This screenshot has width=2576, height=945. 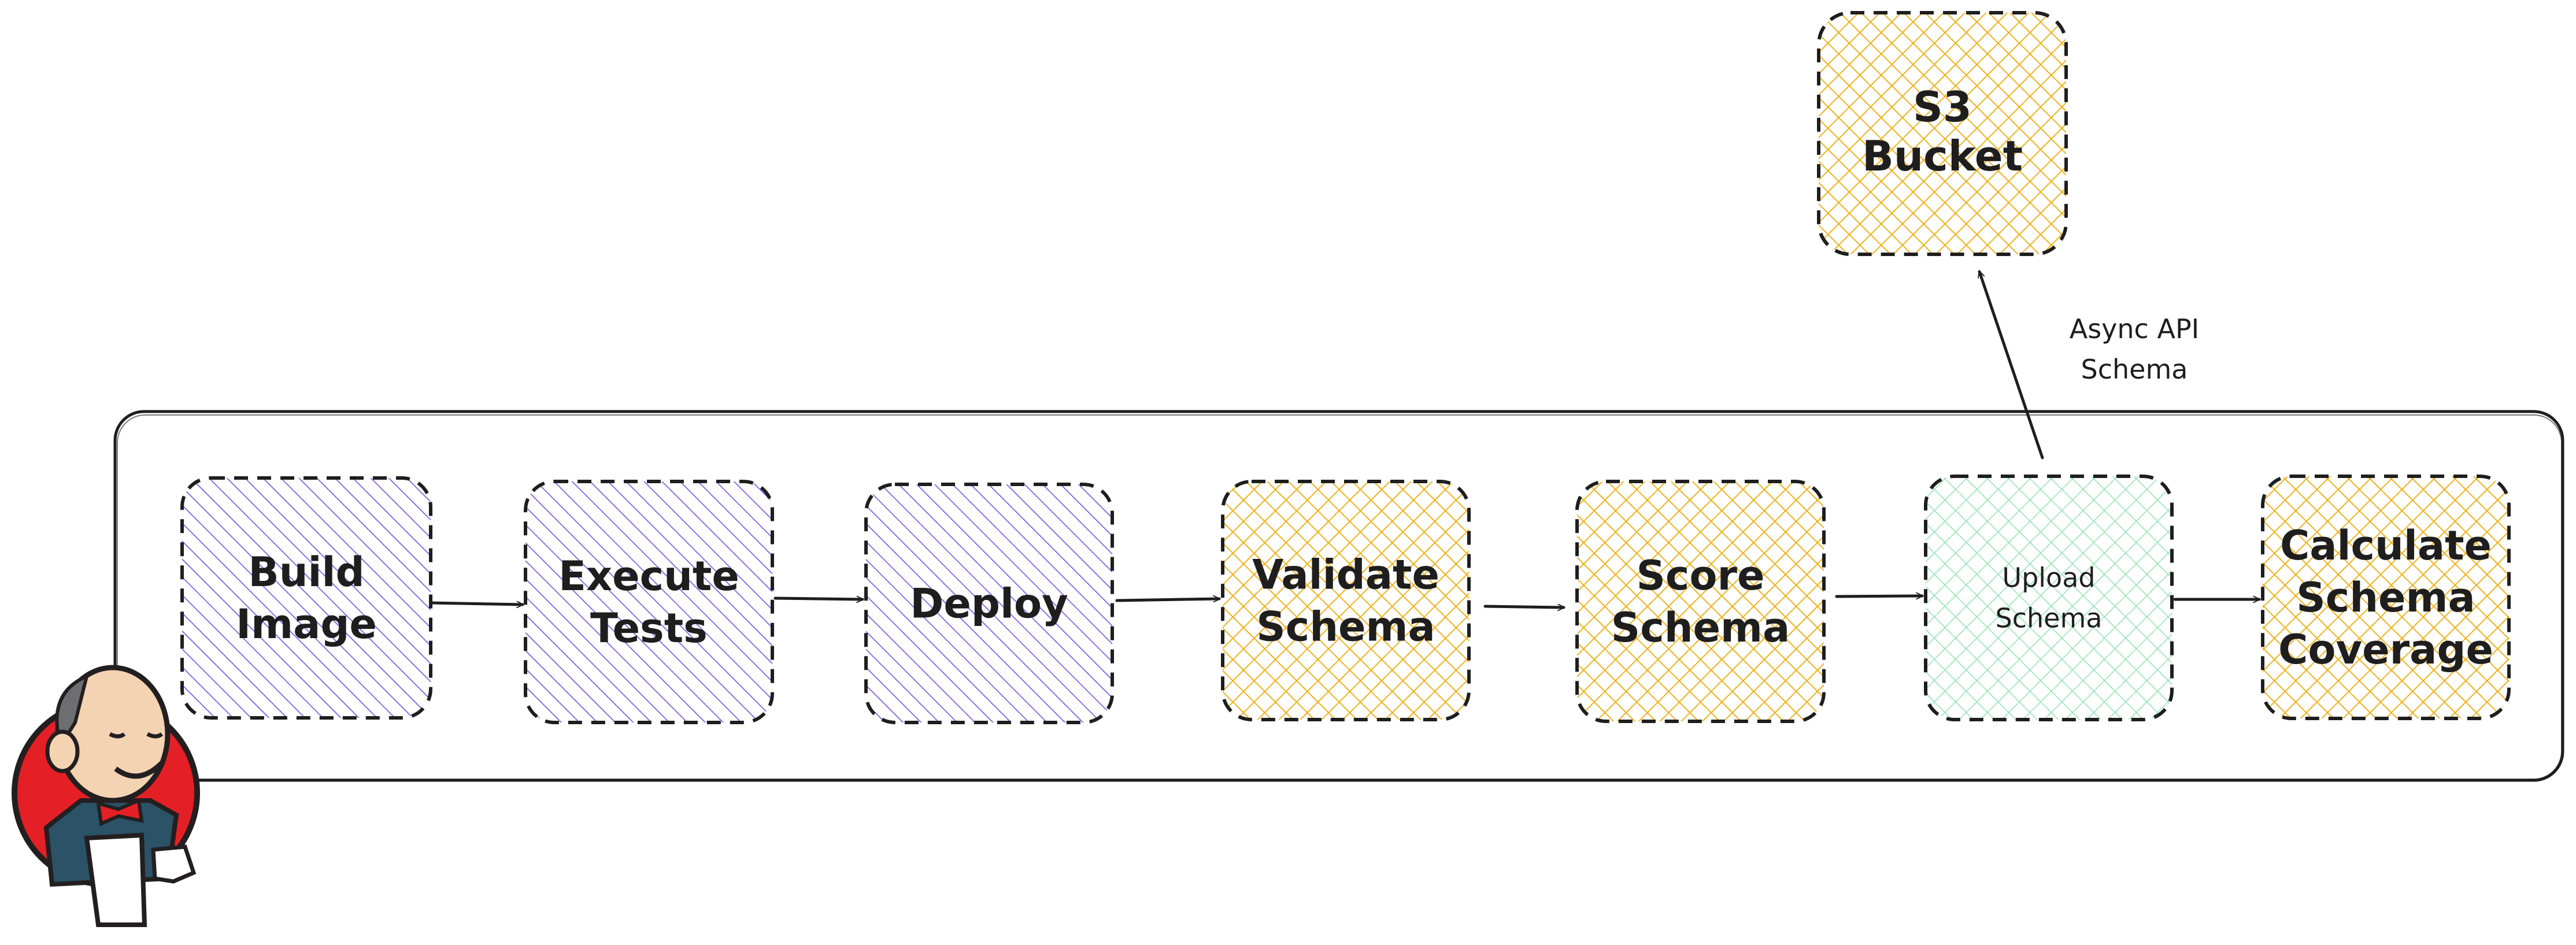 I want to click on upload-edge-label: Async API, so click(x=2135, y=328).